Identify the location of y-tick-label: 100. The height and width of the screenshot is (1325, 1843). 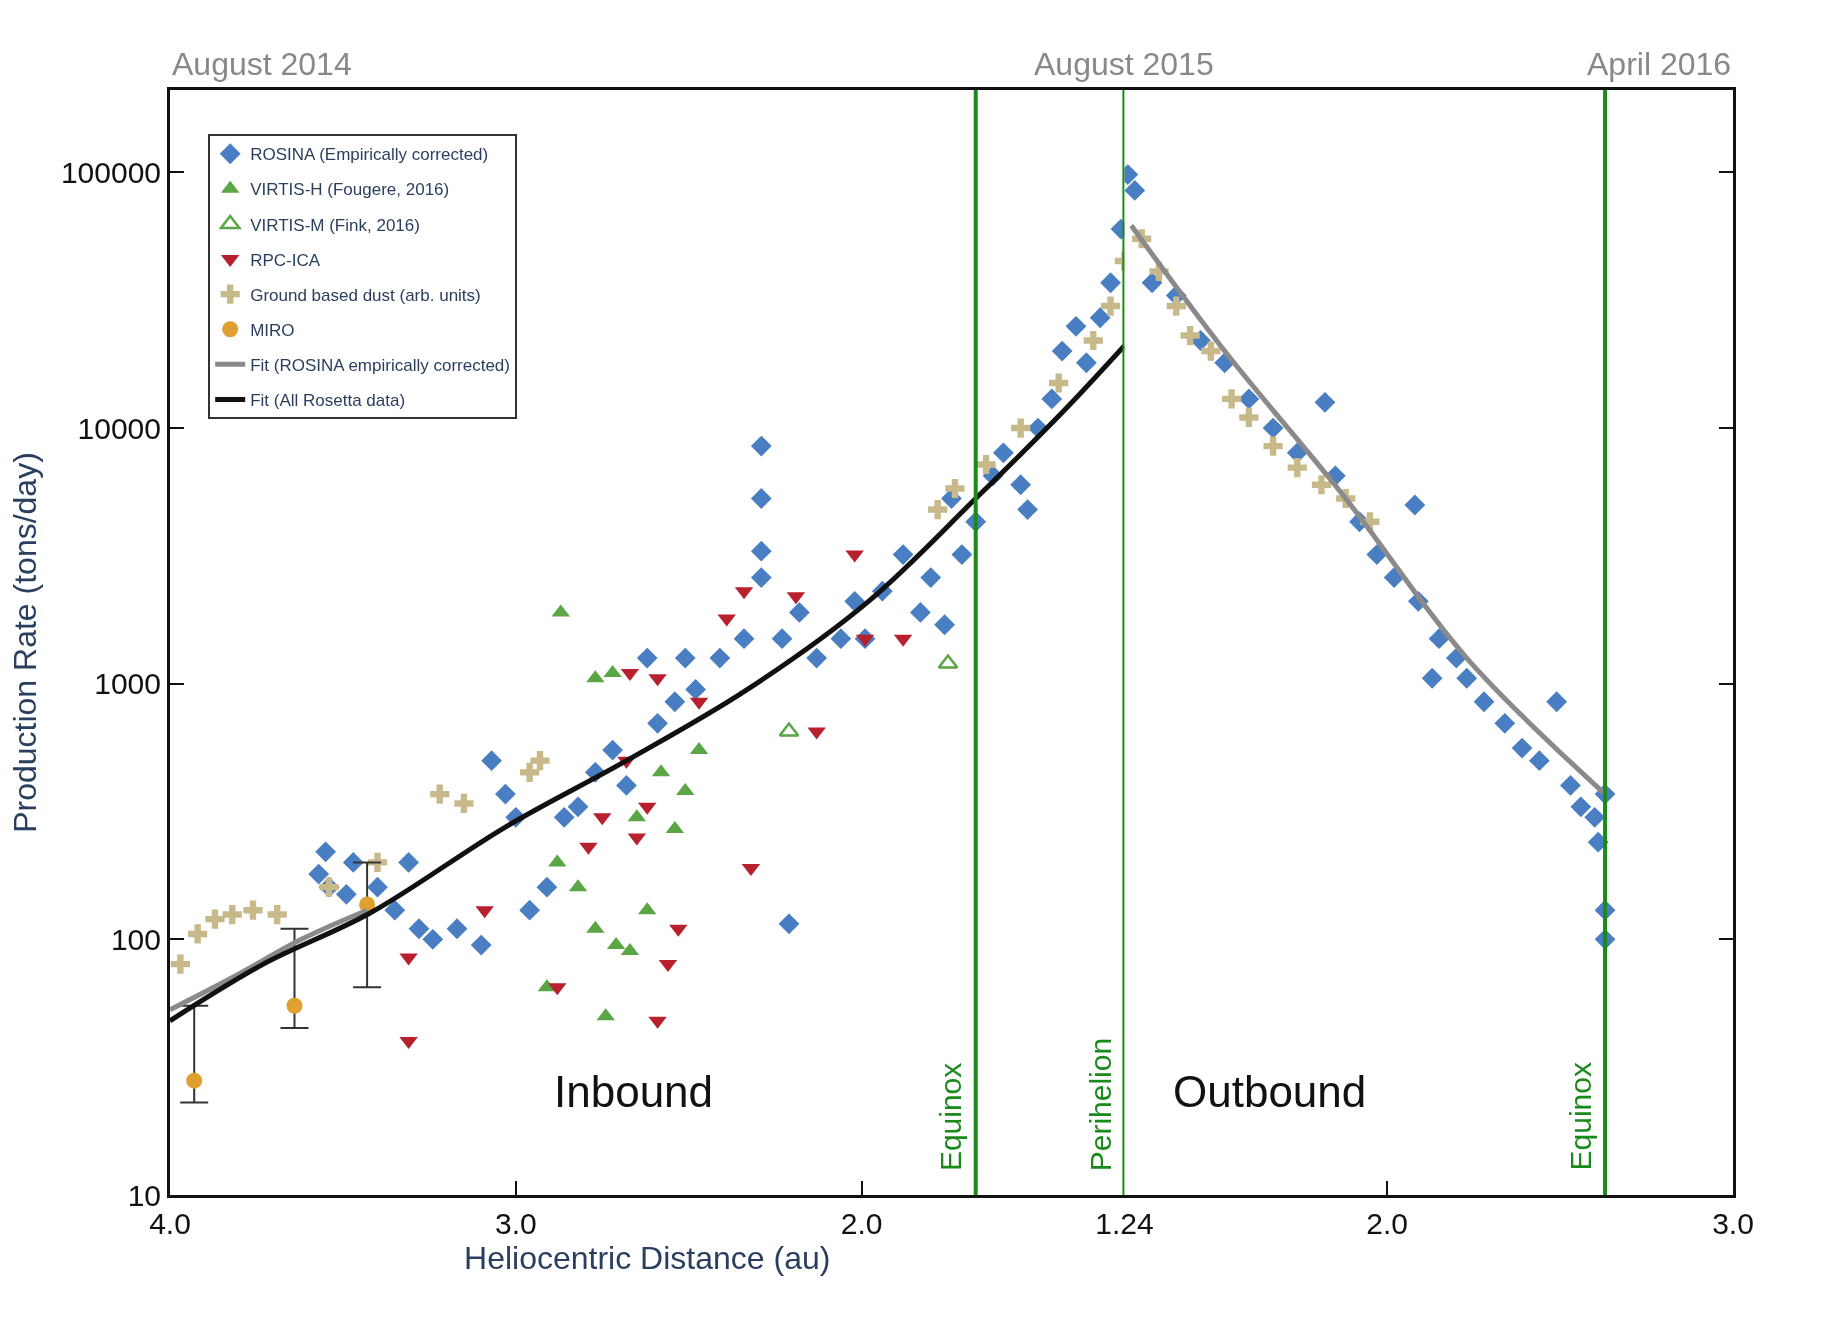
(135, 939).